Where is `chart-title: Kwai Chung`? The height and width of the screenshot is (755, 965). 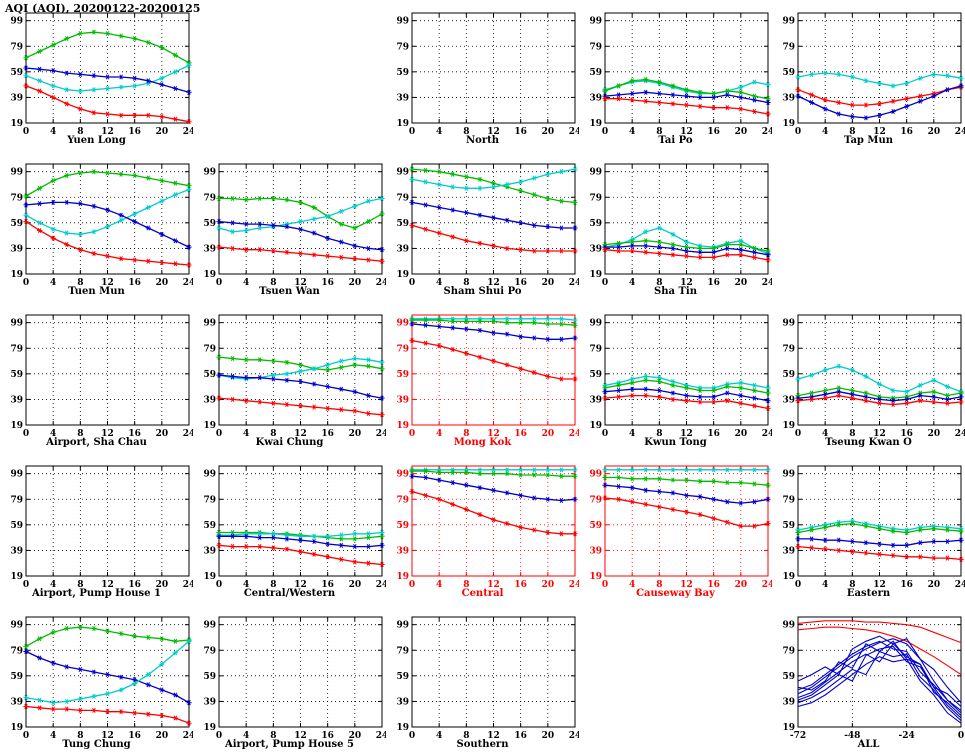 chart-title: Kwai Chung is located at coordinates (289, 442).